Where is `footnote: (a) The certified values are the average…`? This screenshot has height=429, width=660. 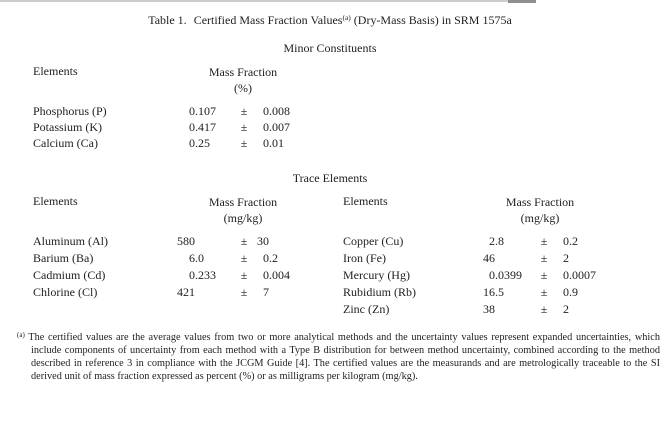 footnote: (a) The certified values are the average… is located at coordinates (338, 356).